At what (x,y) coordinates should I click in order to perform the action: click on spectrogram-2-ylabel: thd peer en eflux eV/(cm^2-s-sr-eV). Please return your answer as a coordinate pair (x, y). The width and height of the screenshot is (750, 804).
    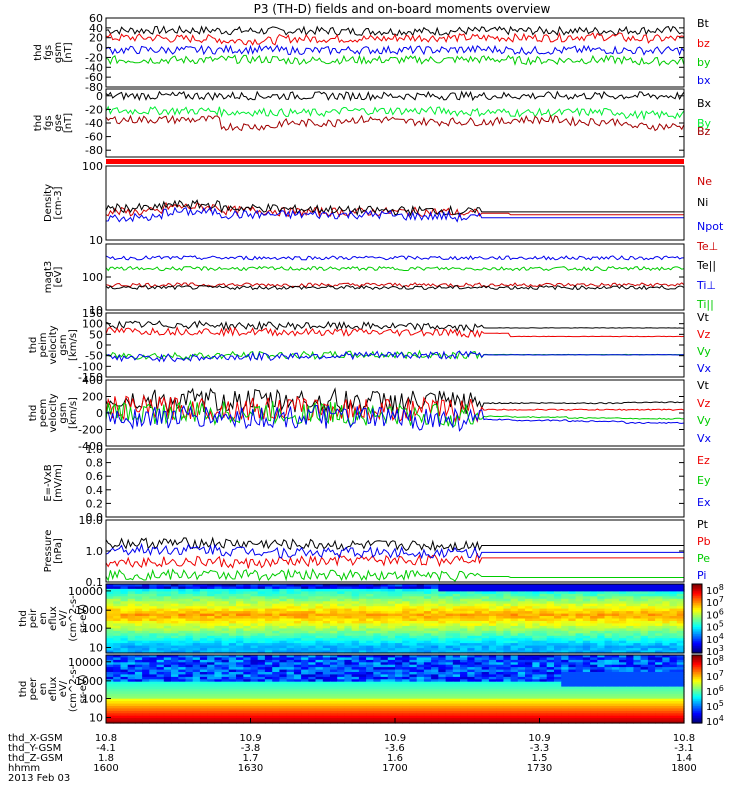
    Looking at the image, I should click on (53, 688).